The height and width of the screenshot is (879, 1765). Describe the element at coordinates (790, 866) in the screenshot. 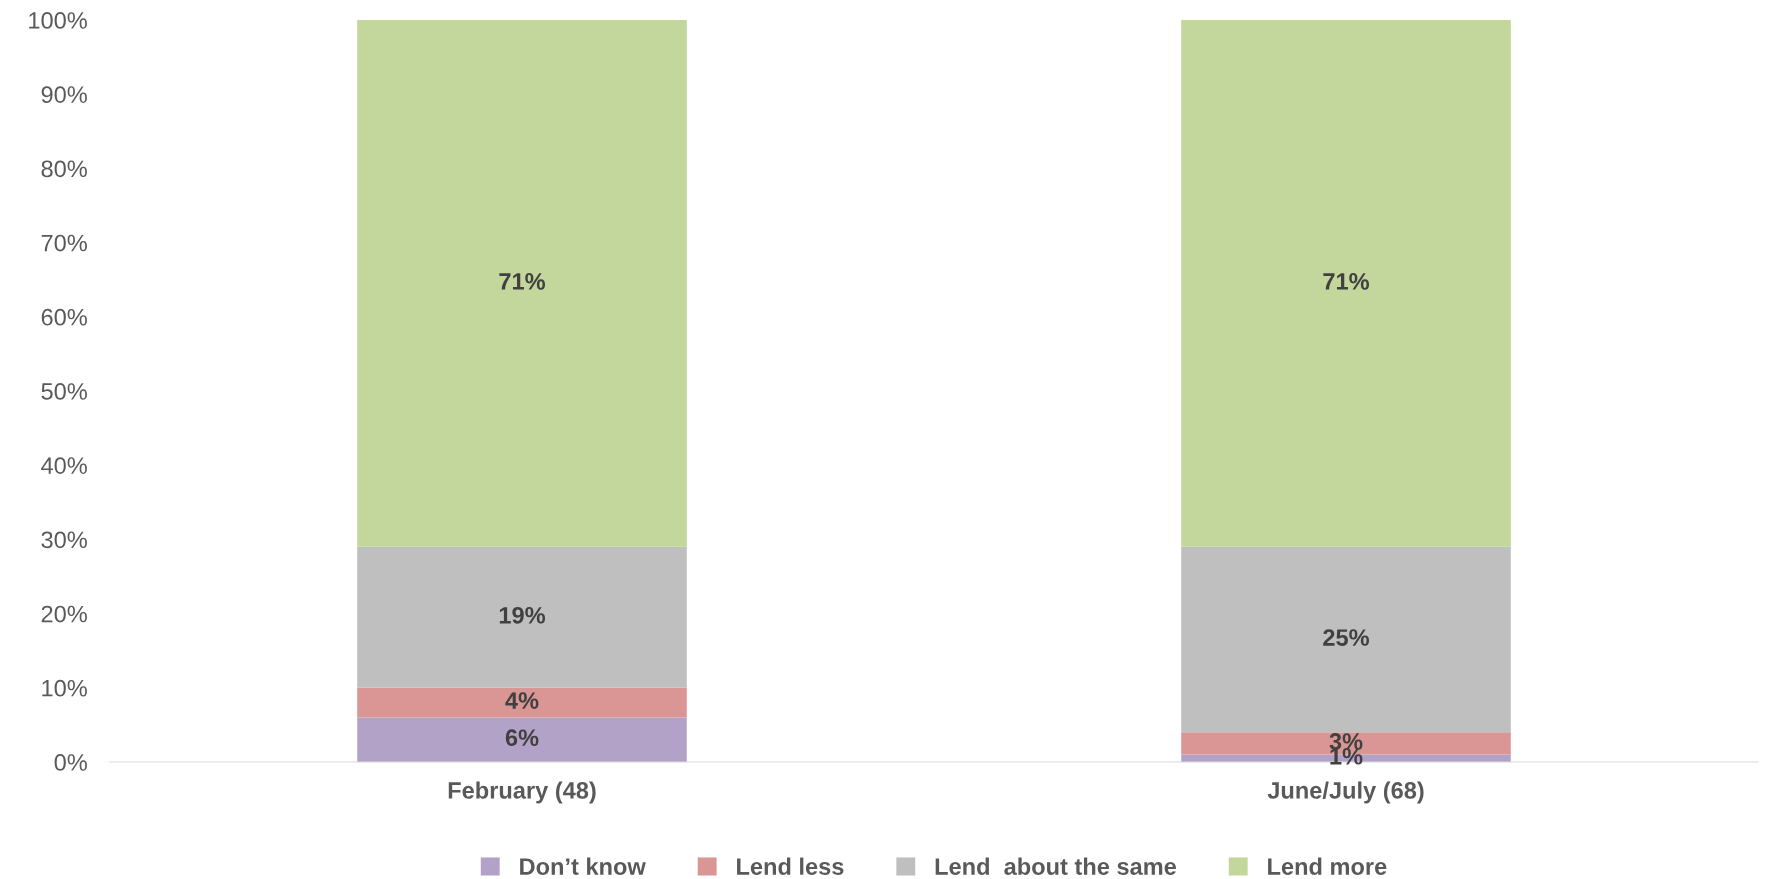

I see `legend-label: Lend less` at that location.